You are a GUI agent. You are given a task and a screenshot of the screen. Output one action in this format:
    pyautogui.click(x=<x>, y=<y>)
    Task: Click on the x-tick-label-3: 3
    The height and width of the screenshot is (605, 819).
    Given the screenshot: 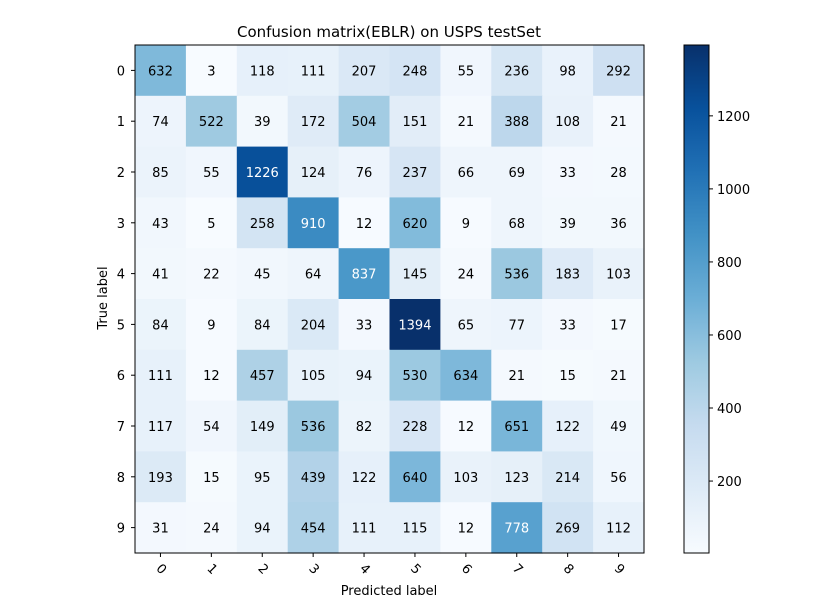 What is the action you would take?
    pyautogui.click(x=313, y=569)
    